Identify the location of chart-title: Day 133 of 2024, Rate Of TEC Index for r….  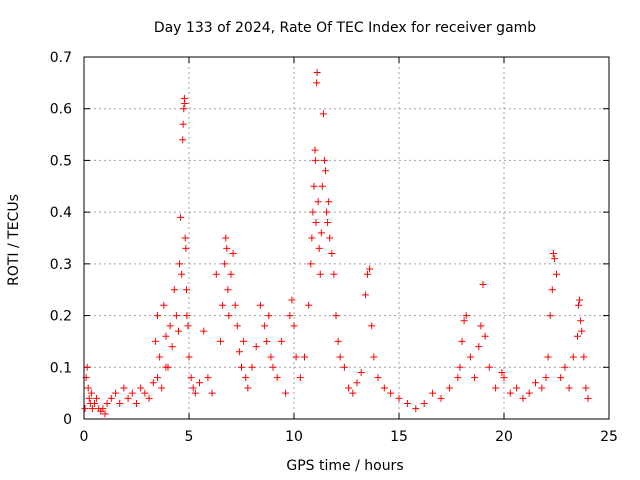
(345, 28).